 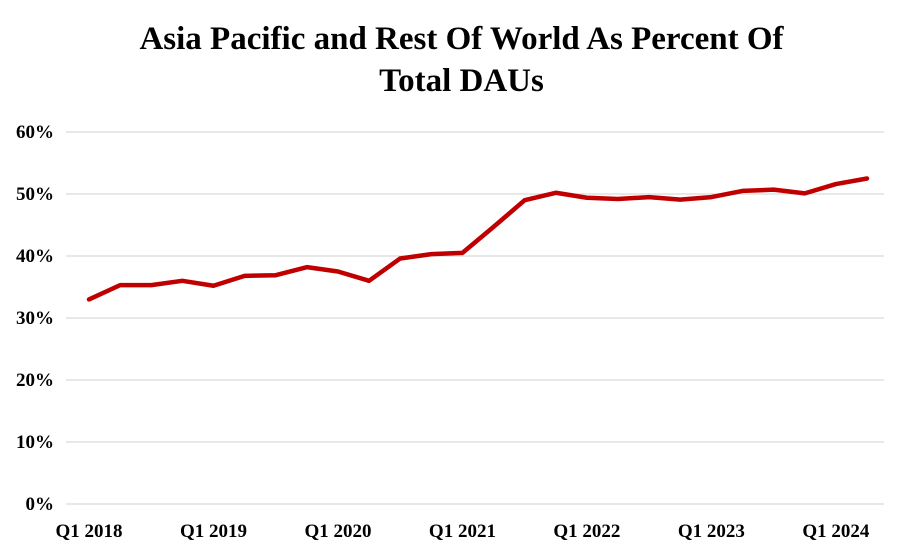 What do you see at coordinates (35, 380) in the screenshot?
I see `y-tick-label: 20%` at bounding box center [35, 380].